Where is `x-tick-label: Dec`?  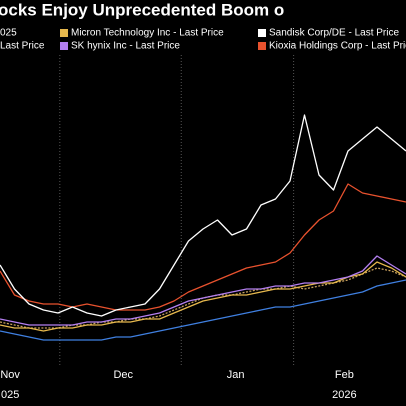 x-tick-label: Dec is located at coordinates (123, 375).